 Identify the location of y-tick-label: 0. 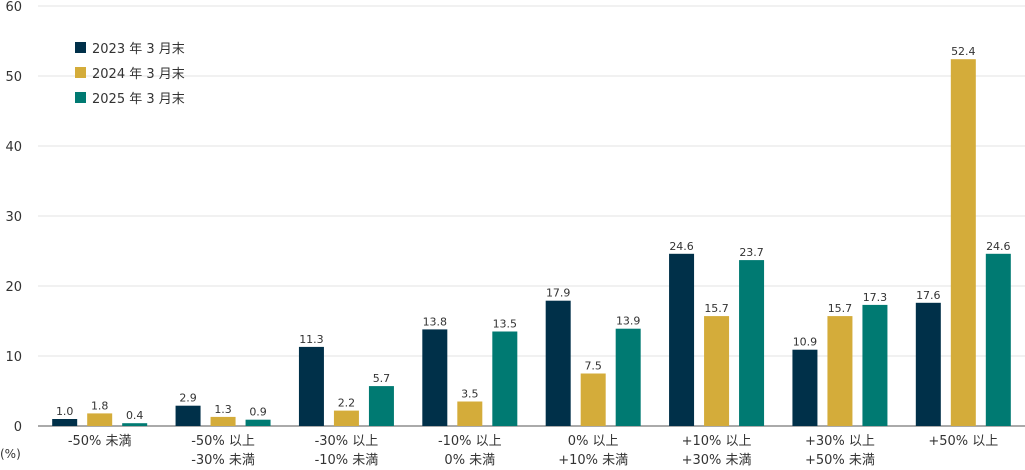
(18, 427).